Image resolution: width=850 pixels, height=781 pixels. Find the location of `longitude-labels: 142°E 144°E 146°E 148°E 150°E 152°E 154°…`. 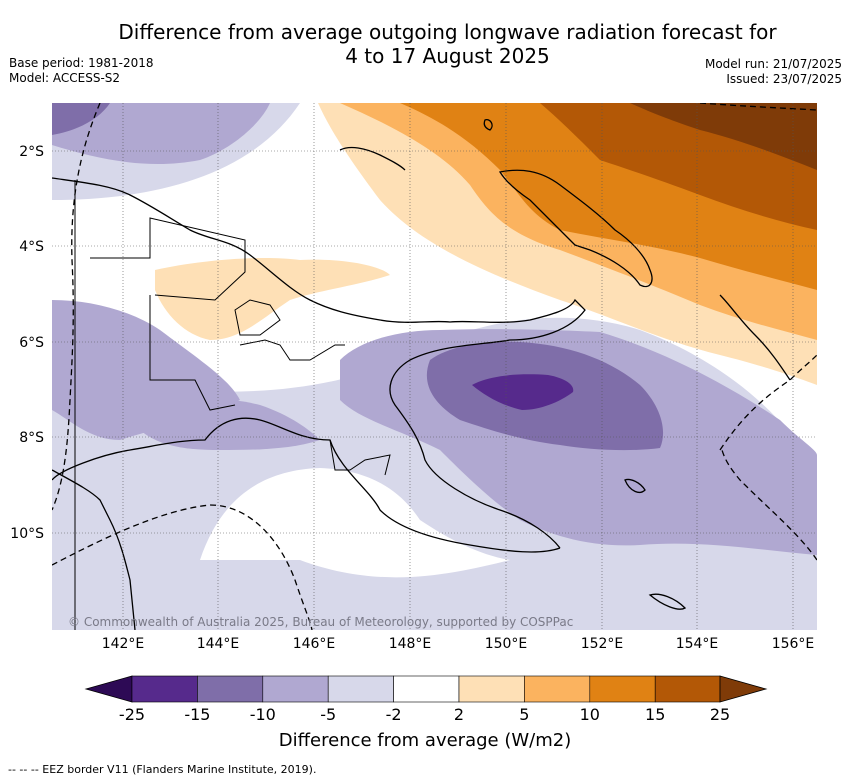

longitude-labels: 142°E 144°E 146°E 148°E 150°E 152°E 154°… is located at coordinates (458, 644).